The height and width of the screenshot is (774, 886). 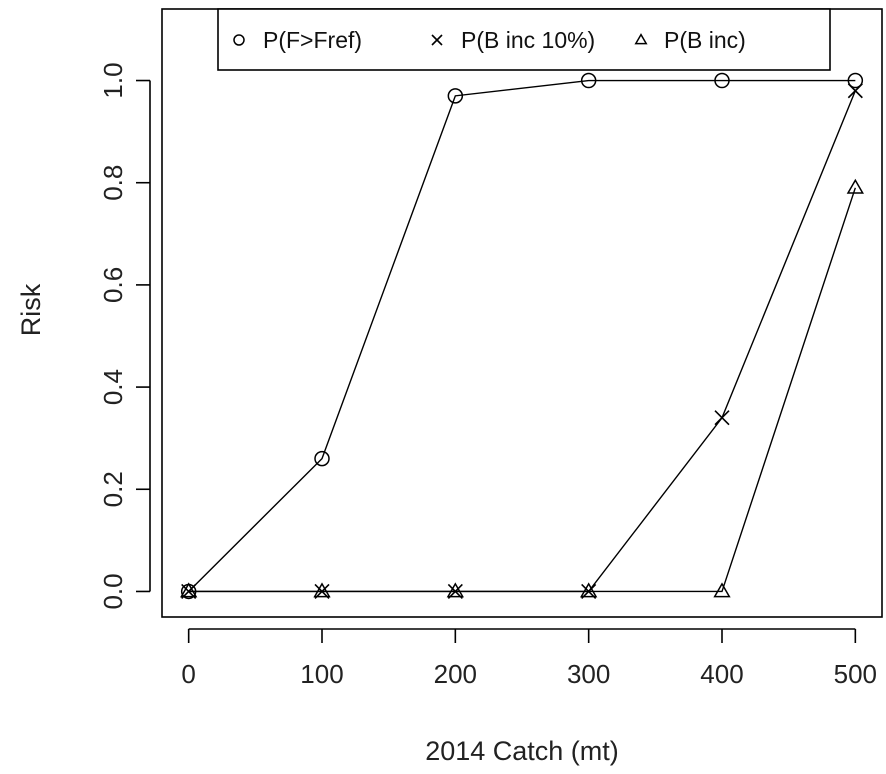 I want to click on legend-marker-circle, so click(x=239, y=40).